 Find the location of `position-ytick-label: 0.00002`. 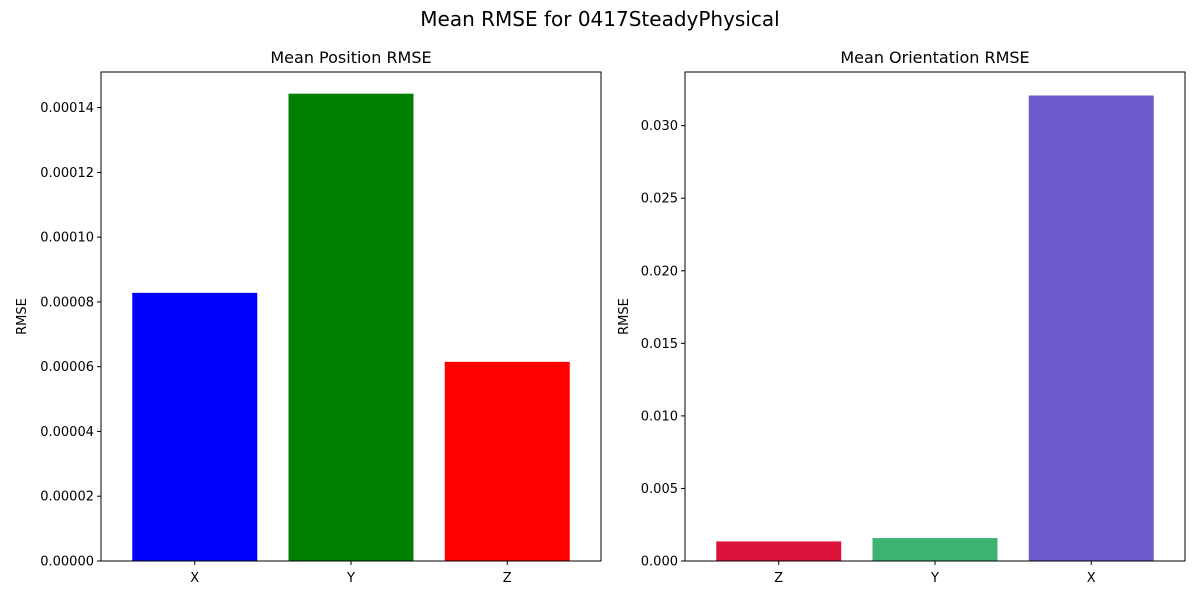

position-ytick-label: 0.00002 is located at coordinates (67, 497).